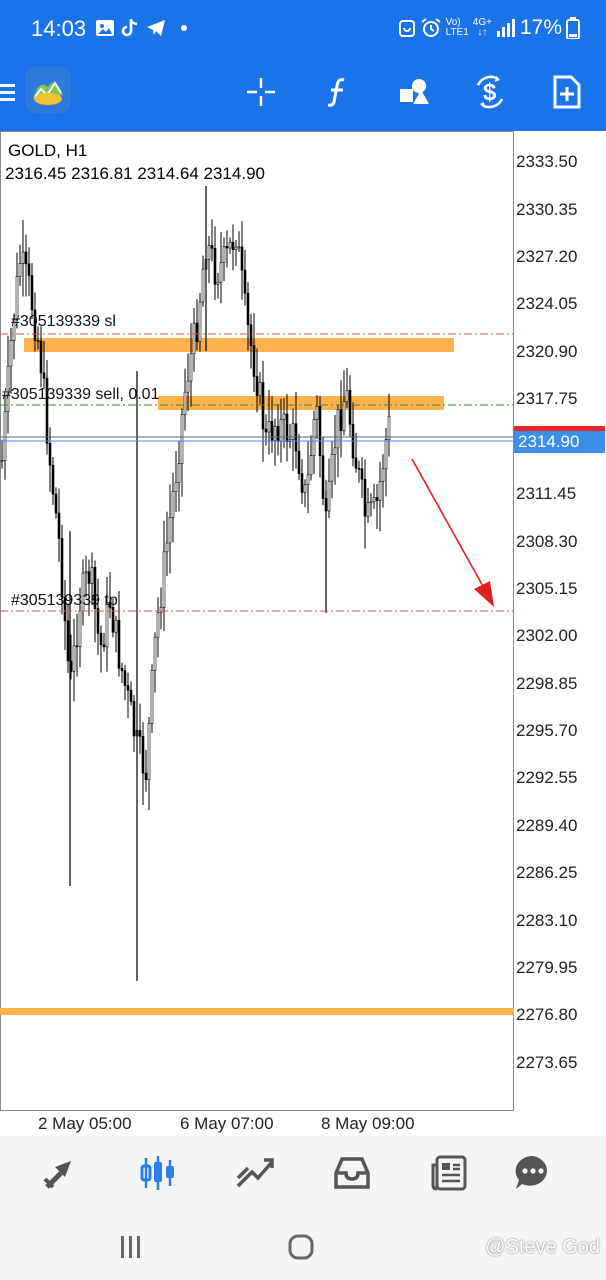  What do you see at coordinates (547, 541) in the screenshot?
I see `price-tick: 2308.30` at bounding box center [547, 541].